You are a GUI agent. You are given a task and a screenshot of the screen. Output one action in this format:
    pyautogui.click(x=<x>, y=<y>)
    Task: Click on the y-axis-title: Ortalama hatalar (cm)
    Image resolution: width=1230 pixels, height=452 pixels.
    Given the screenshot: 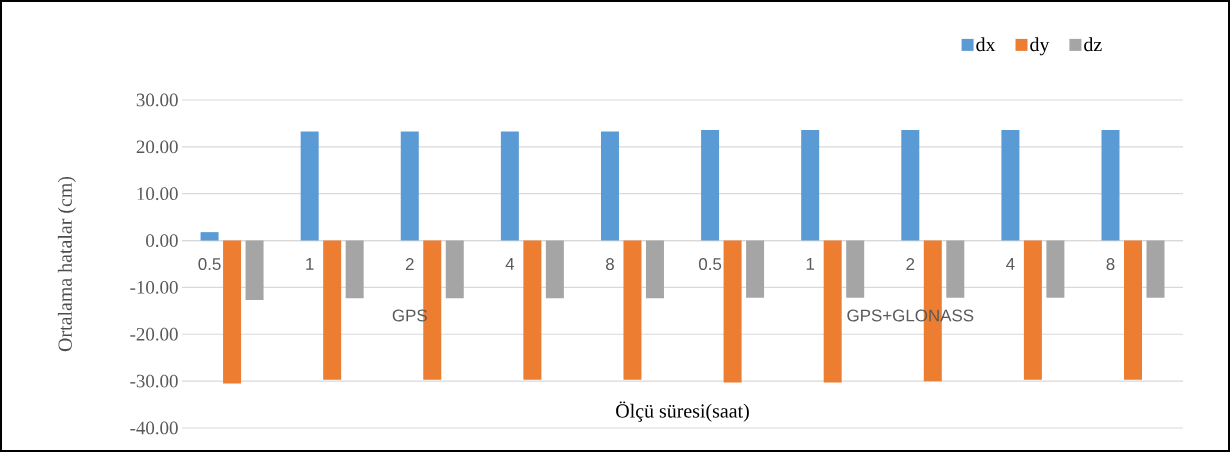 What is the action you would take?
    pyautogui.click(x=66, y=264)
    